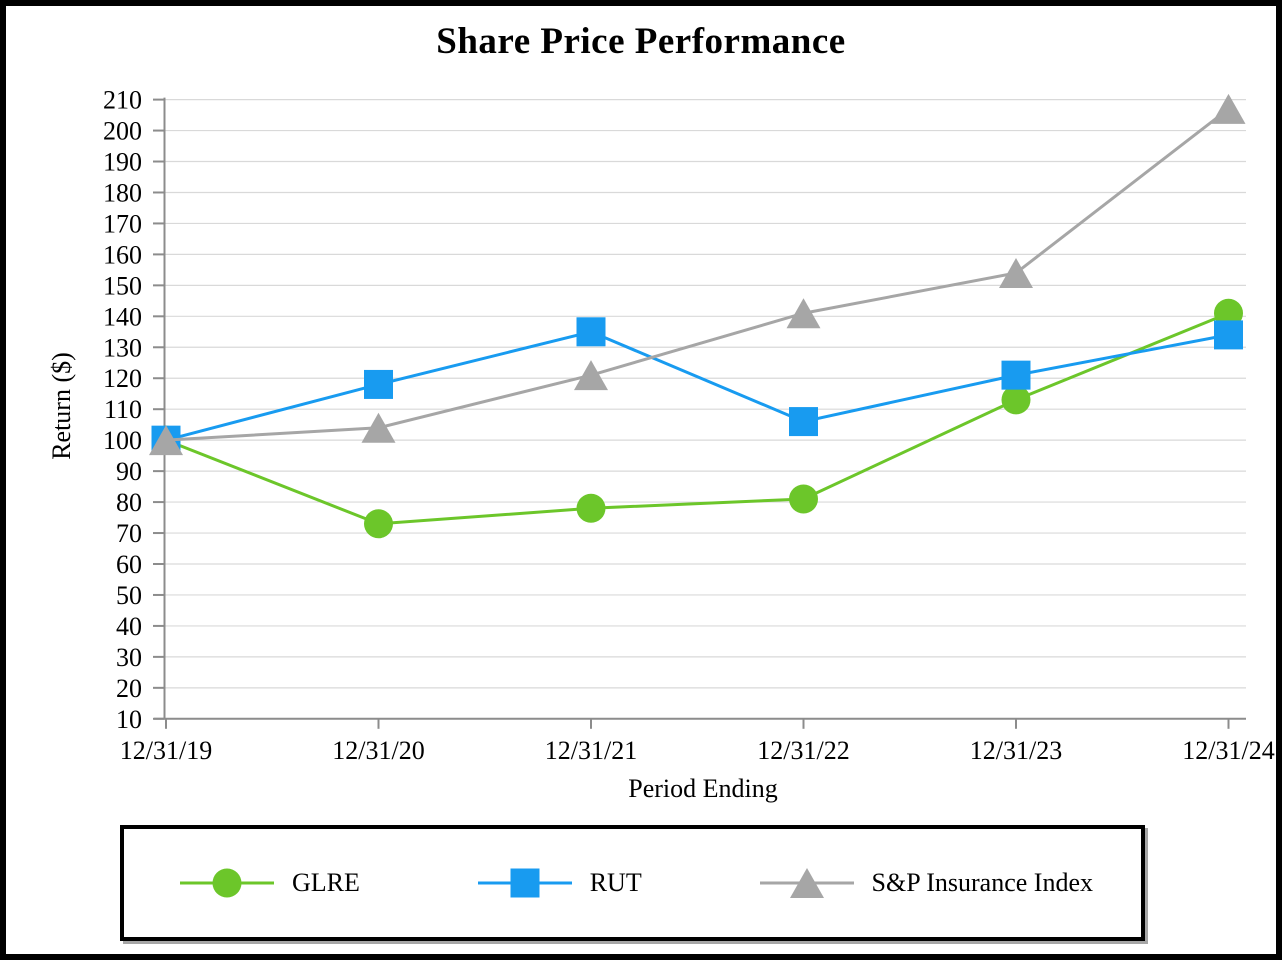  What do you see at coordinates (122, 223) in the screenshot?
I see `y-tick-label: 170` at bounding box center [122, 223].